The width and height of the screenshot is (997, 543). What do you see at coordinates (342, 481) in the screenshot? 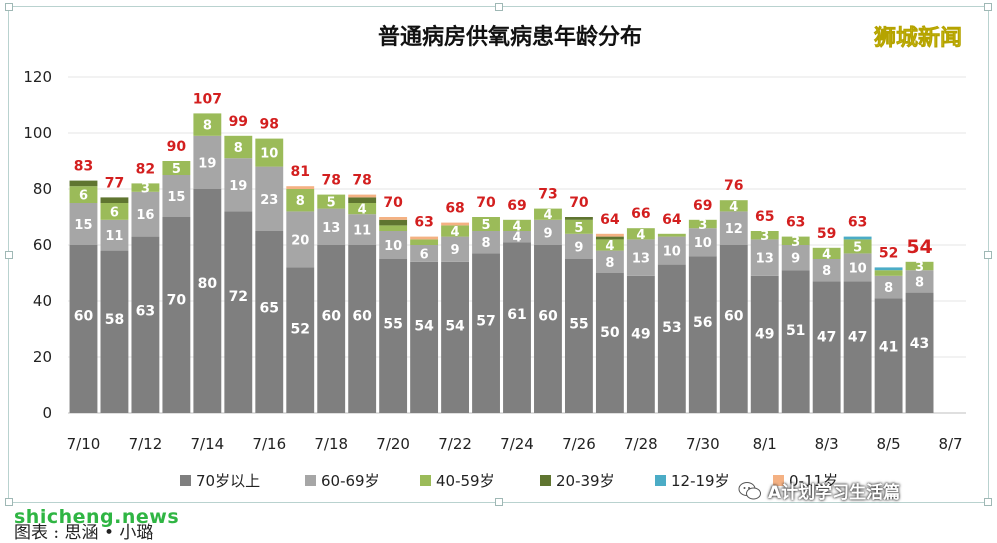
I see `legend-item: 60-69岁` at bounding box center [342, 481].